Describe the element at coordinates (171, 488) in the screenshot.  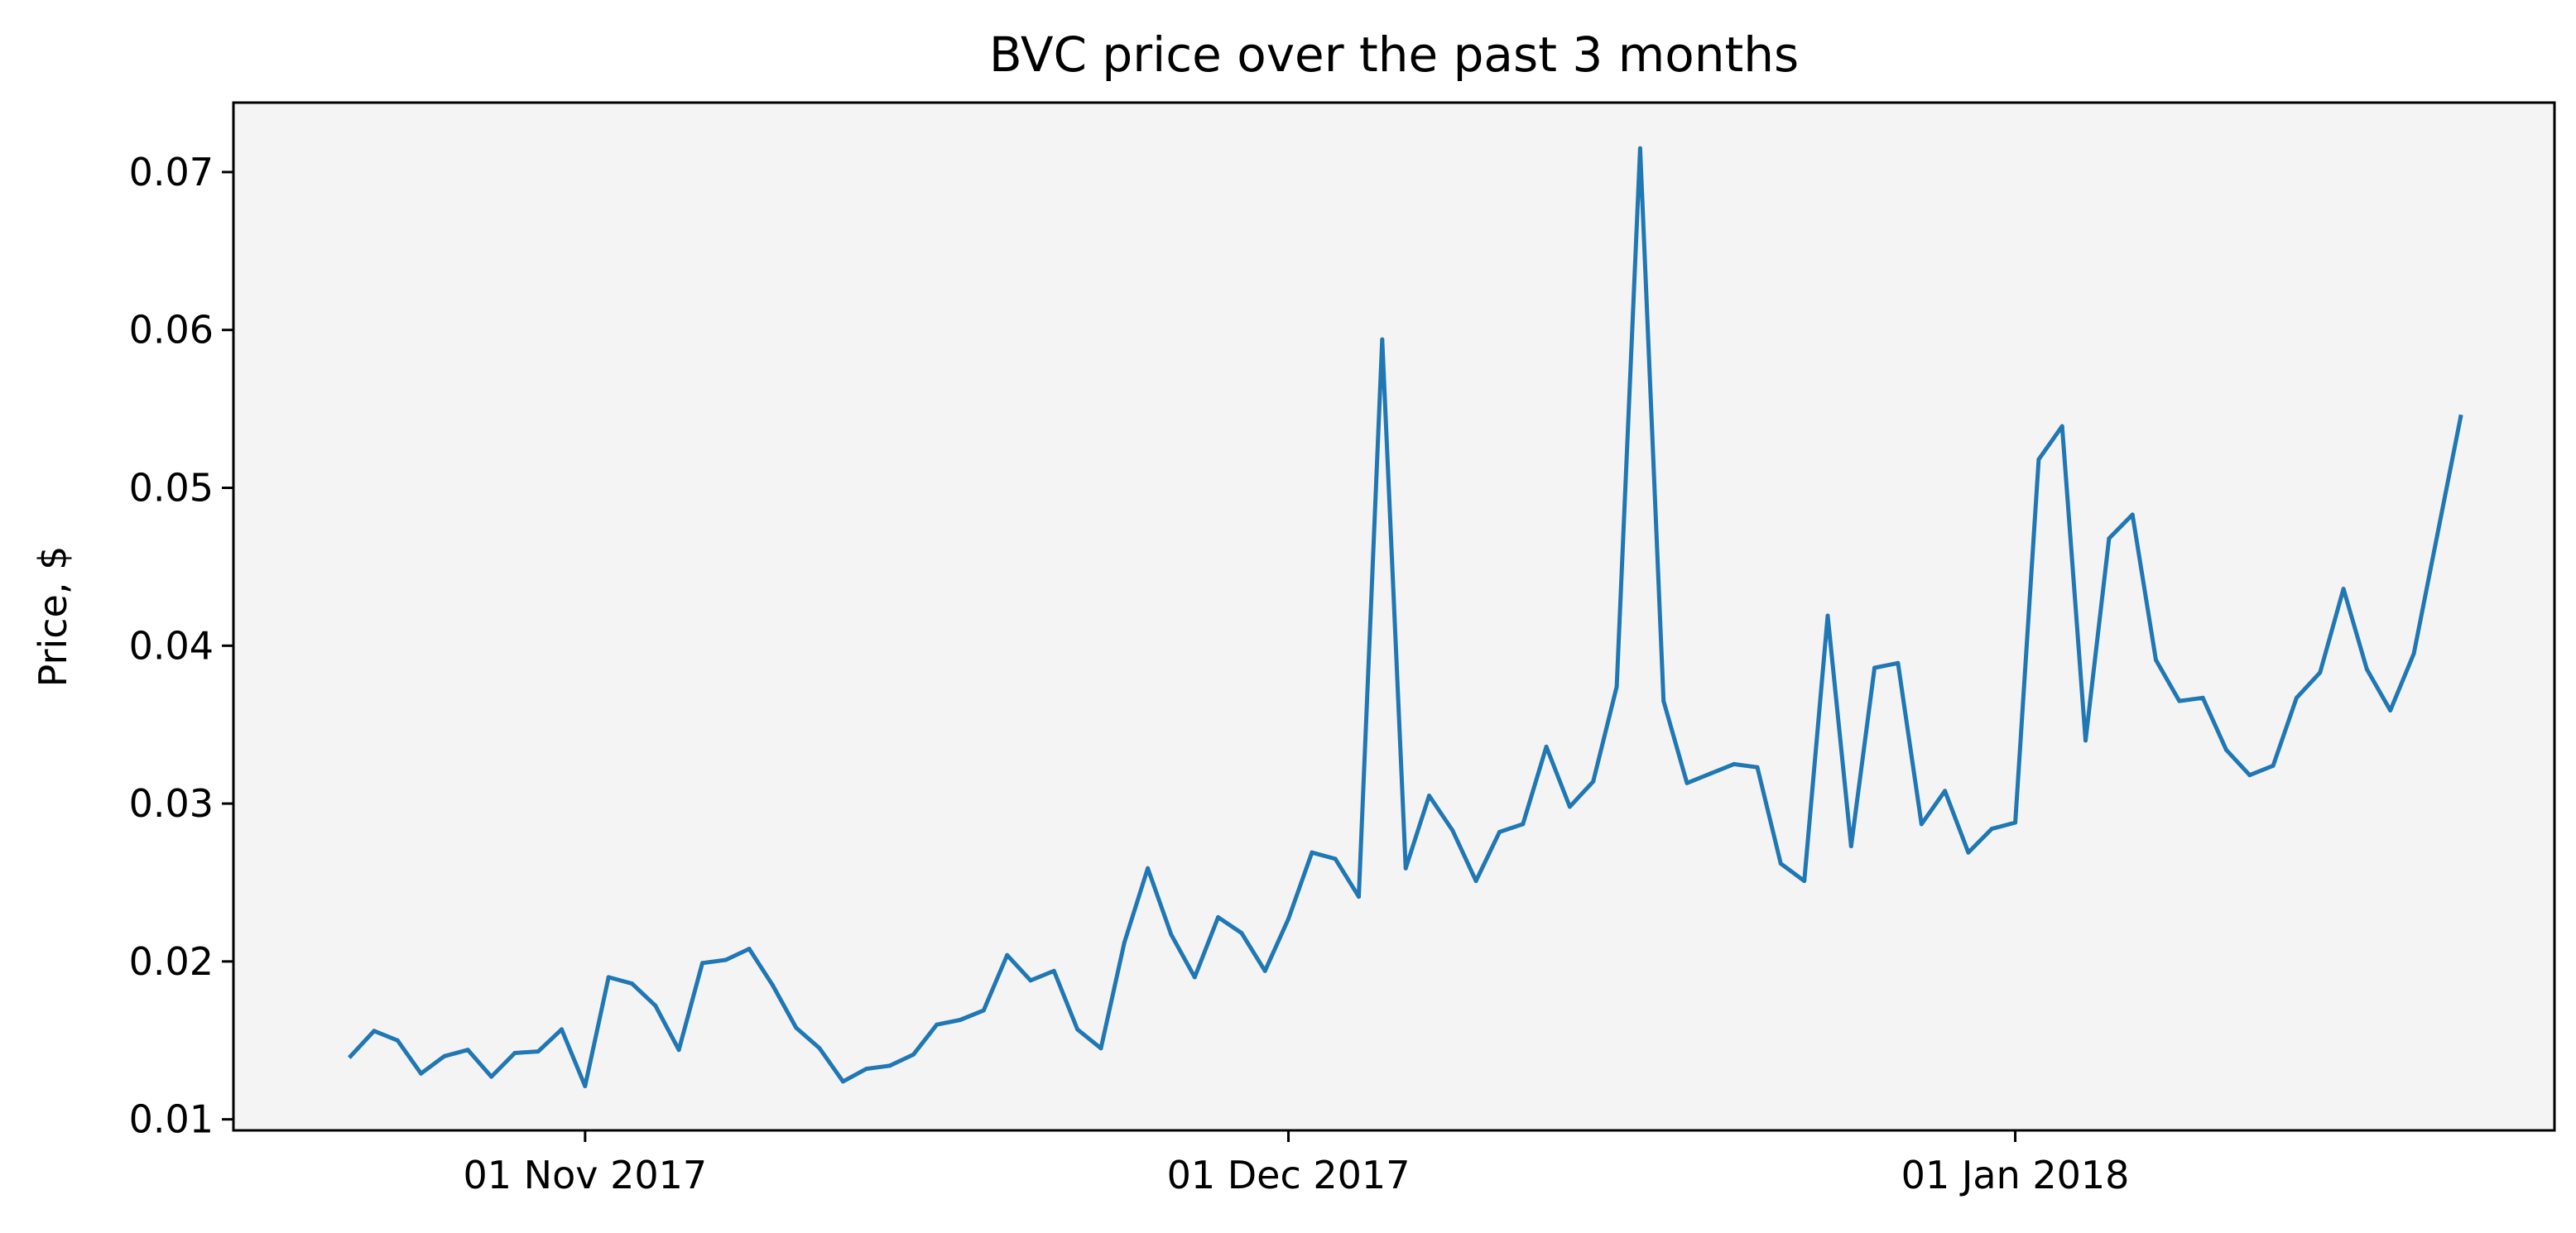
I see `y-tick-label: 0.05` at that location.